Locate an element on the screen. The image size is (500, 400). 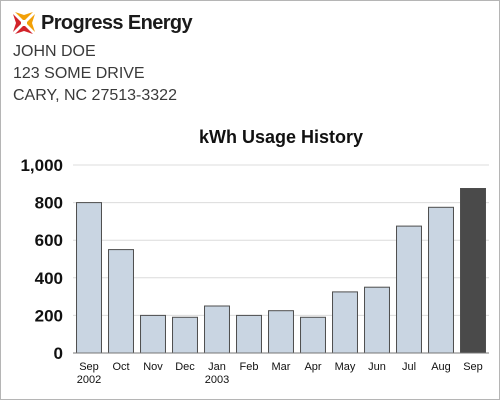
chart-title: kWh Usage History is located at coordinates (281, 137).